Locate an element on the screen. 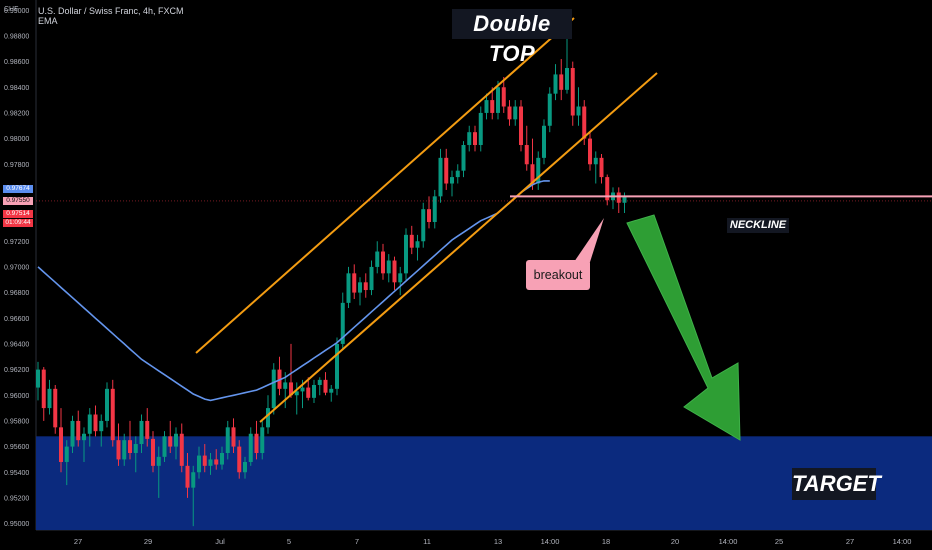 Image resolution: width=932 pixels, height=550 pixels. breakout-pointer is located at coordinates (589, 240).